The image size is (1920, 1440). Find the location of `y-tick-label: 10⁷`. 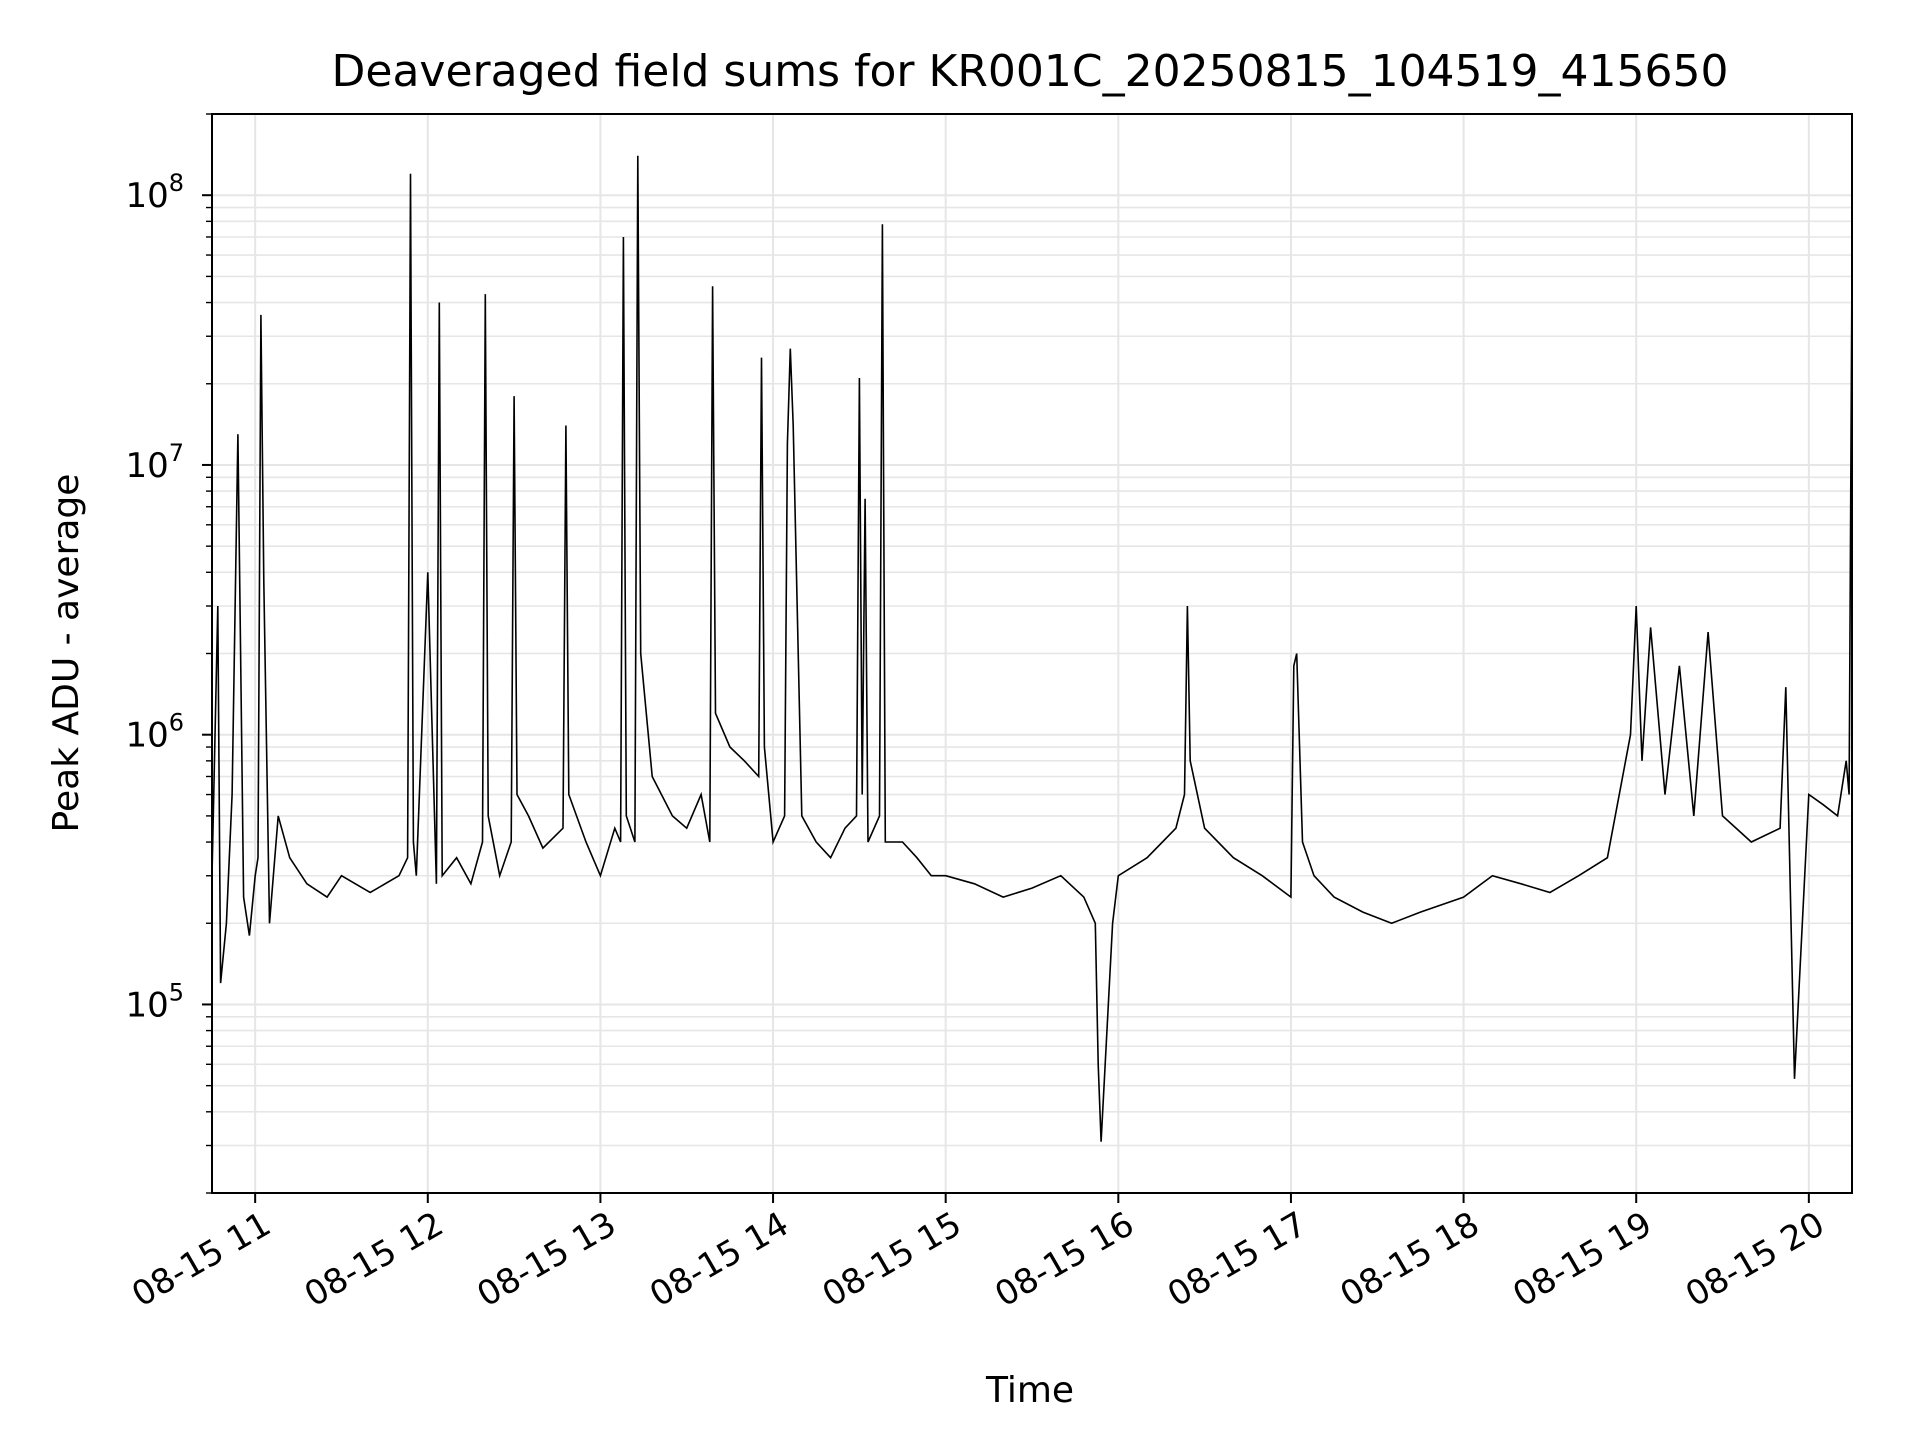

y-tick-label: 10⁷ is located at coordinates (154, 462).